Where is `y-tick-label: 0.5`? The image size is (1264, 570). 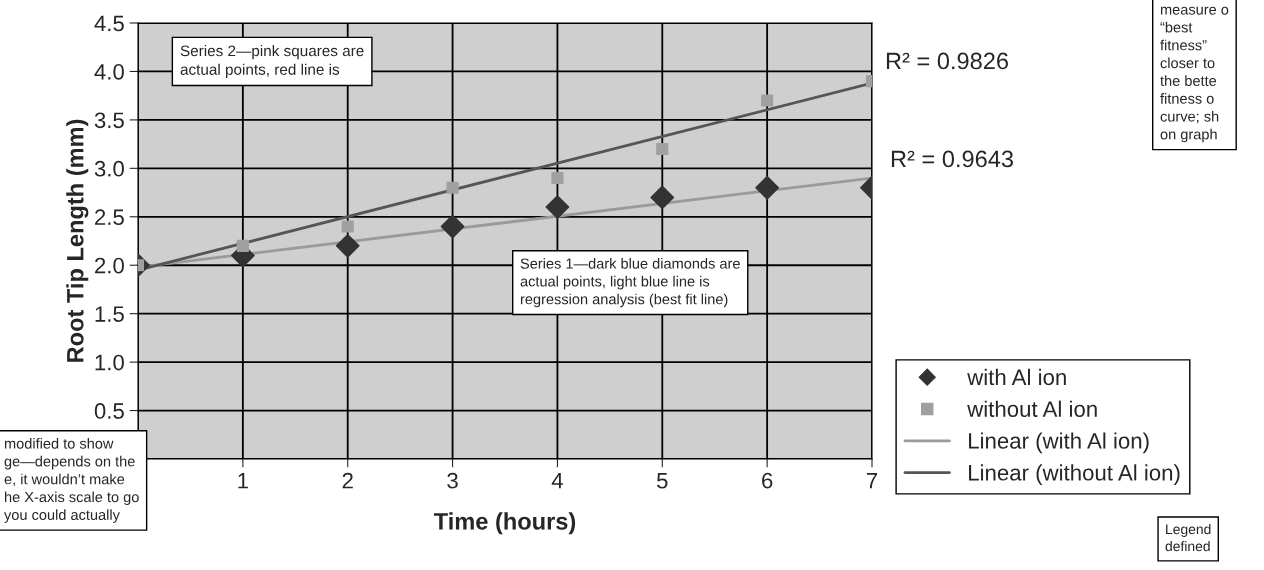 y-tick-label: 0.5 is located at coordinates (109, 411).